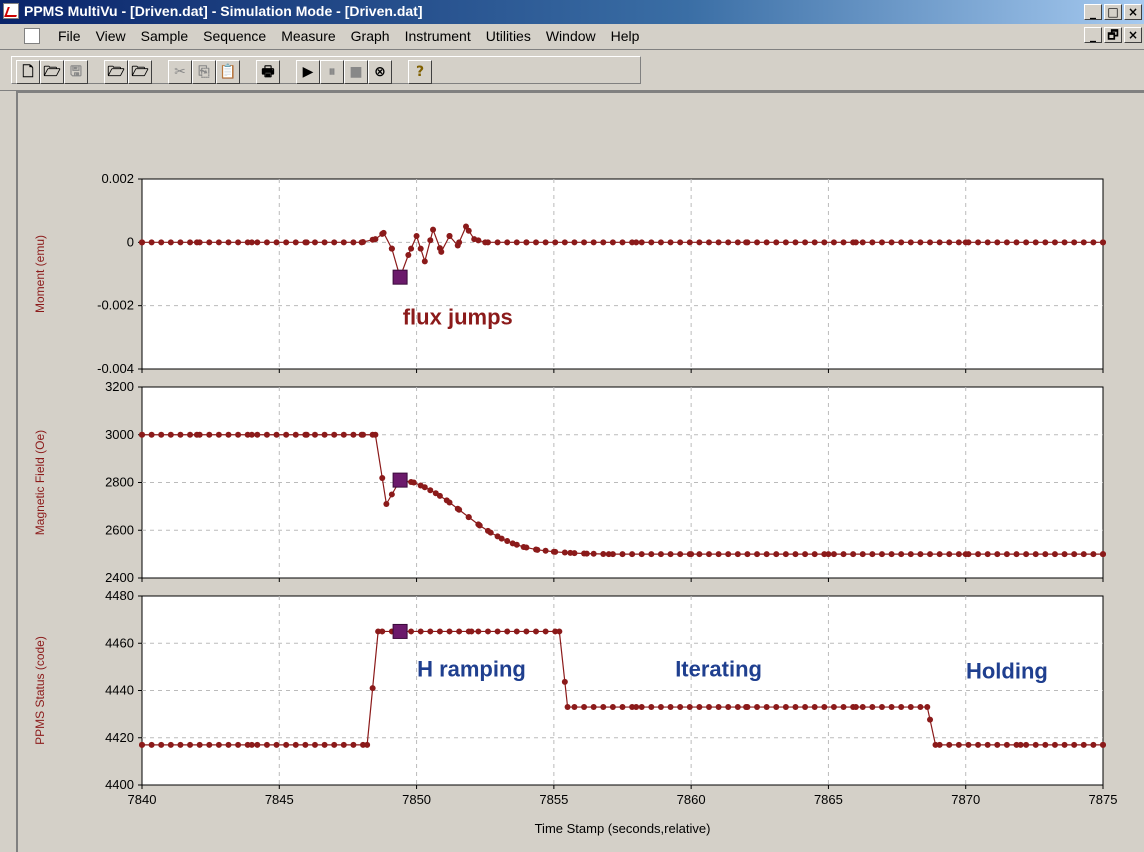 The height and width of the screenshot is (852, 1144). Describe the element at coordinates (11, 11) in the screenshot. I see `app-icon` at that location.